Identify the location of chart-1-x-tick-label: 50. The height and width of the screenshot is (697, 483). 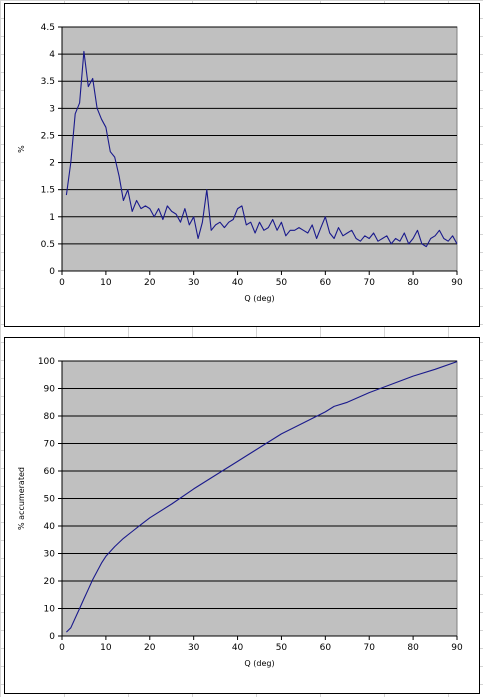
(282, 648).